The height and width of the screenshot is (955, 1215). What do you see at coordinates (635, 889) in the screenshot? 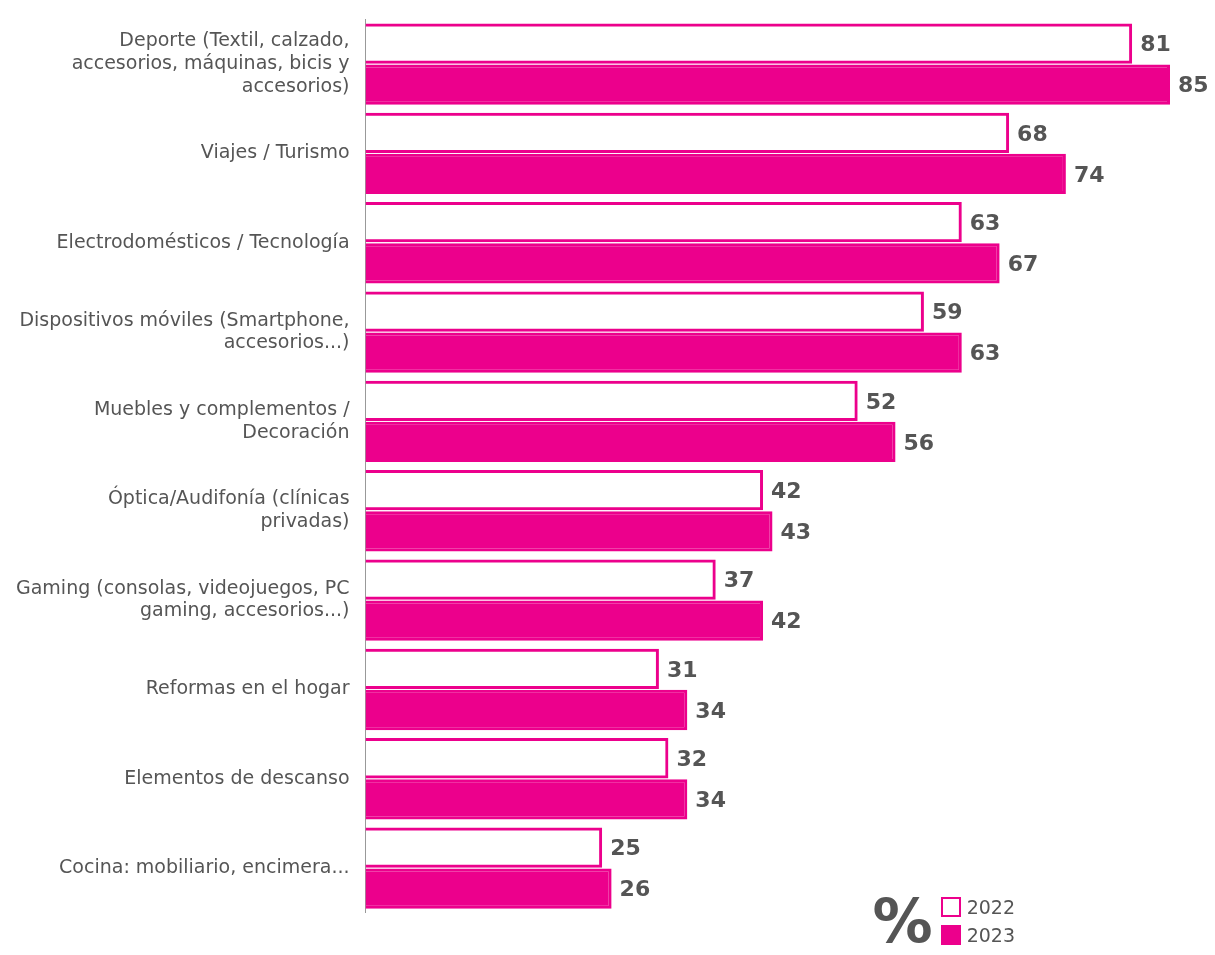
I see `data-label: 26` at bounding box center [635, 889].